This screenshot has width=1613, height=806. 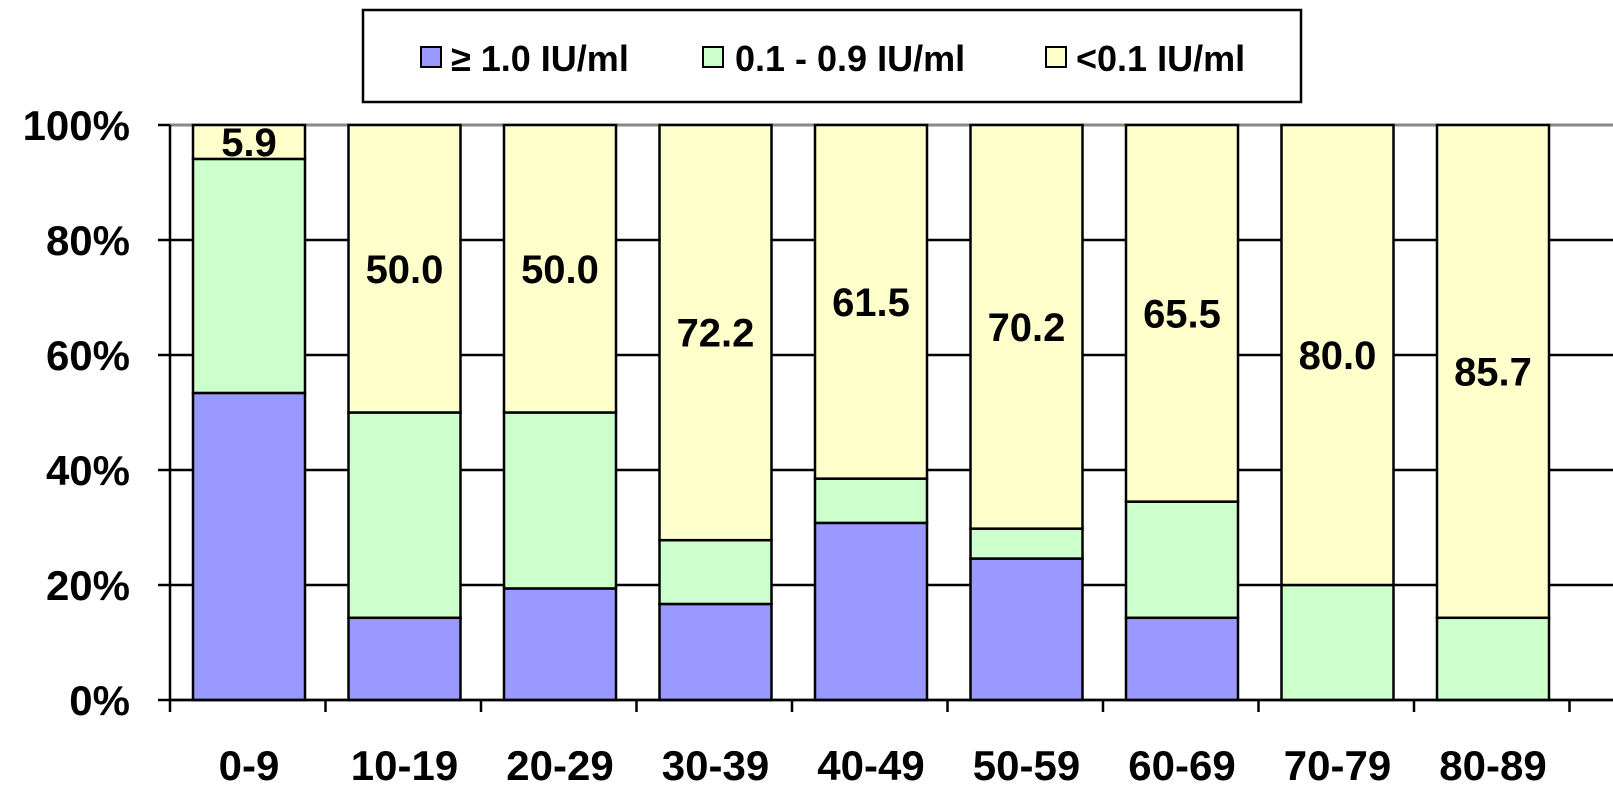 I want to click on y-tick-label: 40%, so click(x=88, y=470).